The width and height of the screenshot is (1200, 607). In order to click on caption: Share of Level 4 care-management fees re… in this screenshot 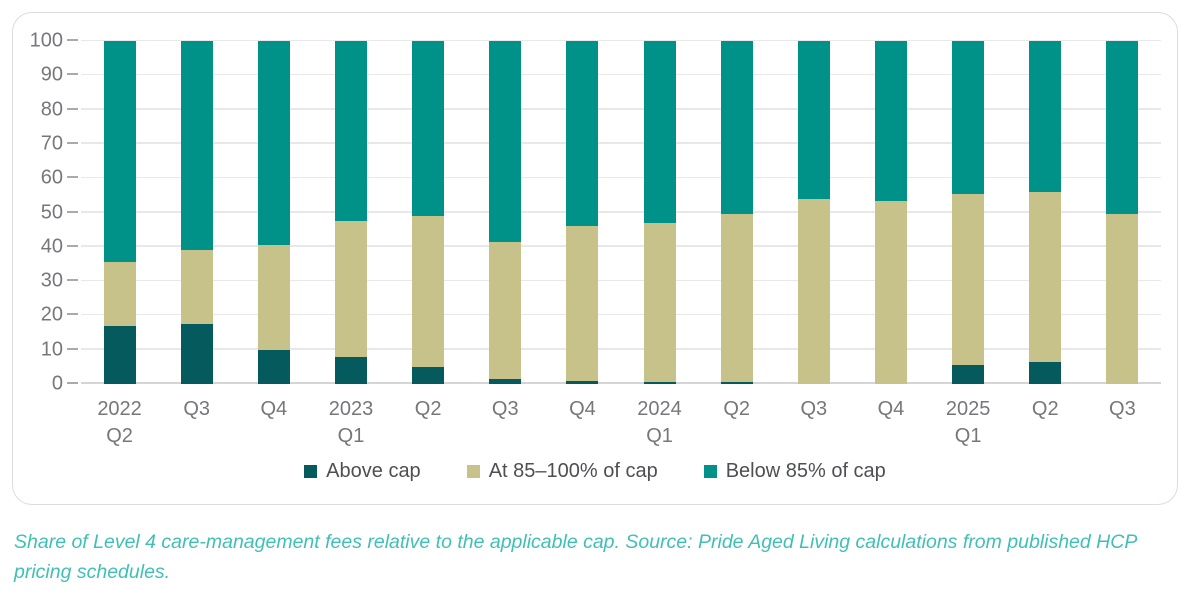, I will do `click(575, 557)`.